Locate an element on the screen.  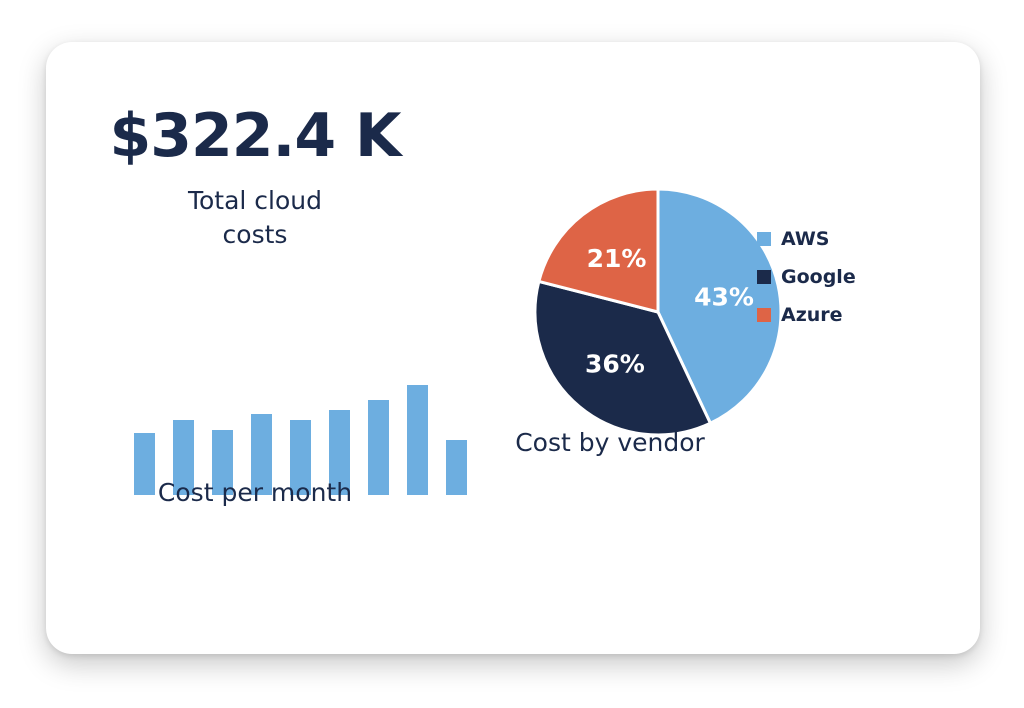
legend-swatch-azure is located at coordinates (764, 315).